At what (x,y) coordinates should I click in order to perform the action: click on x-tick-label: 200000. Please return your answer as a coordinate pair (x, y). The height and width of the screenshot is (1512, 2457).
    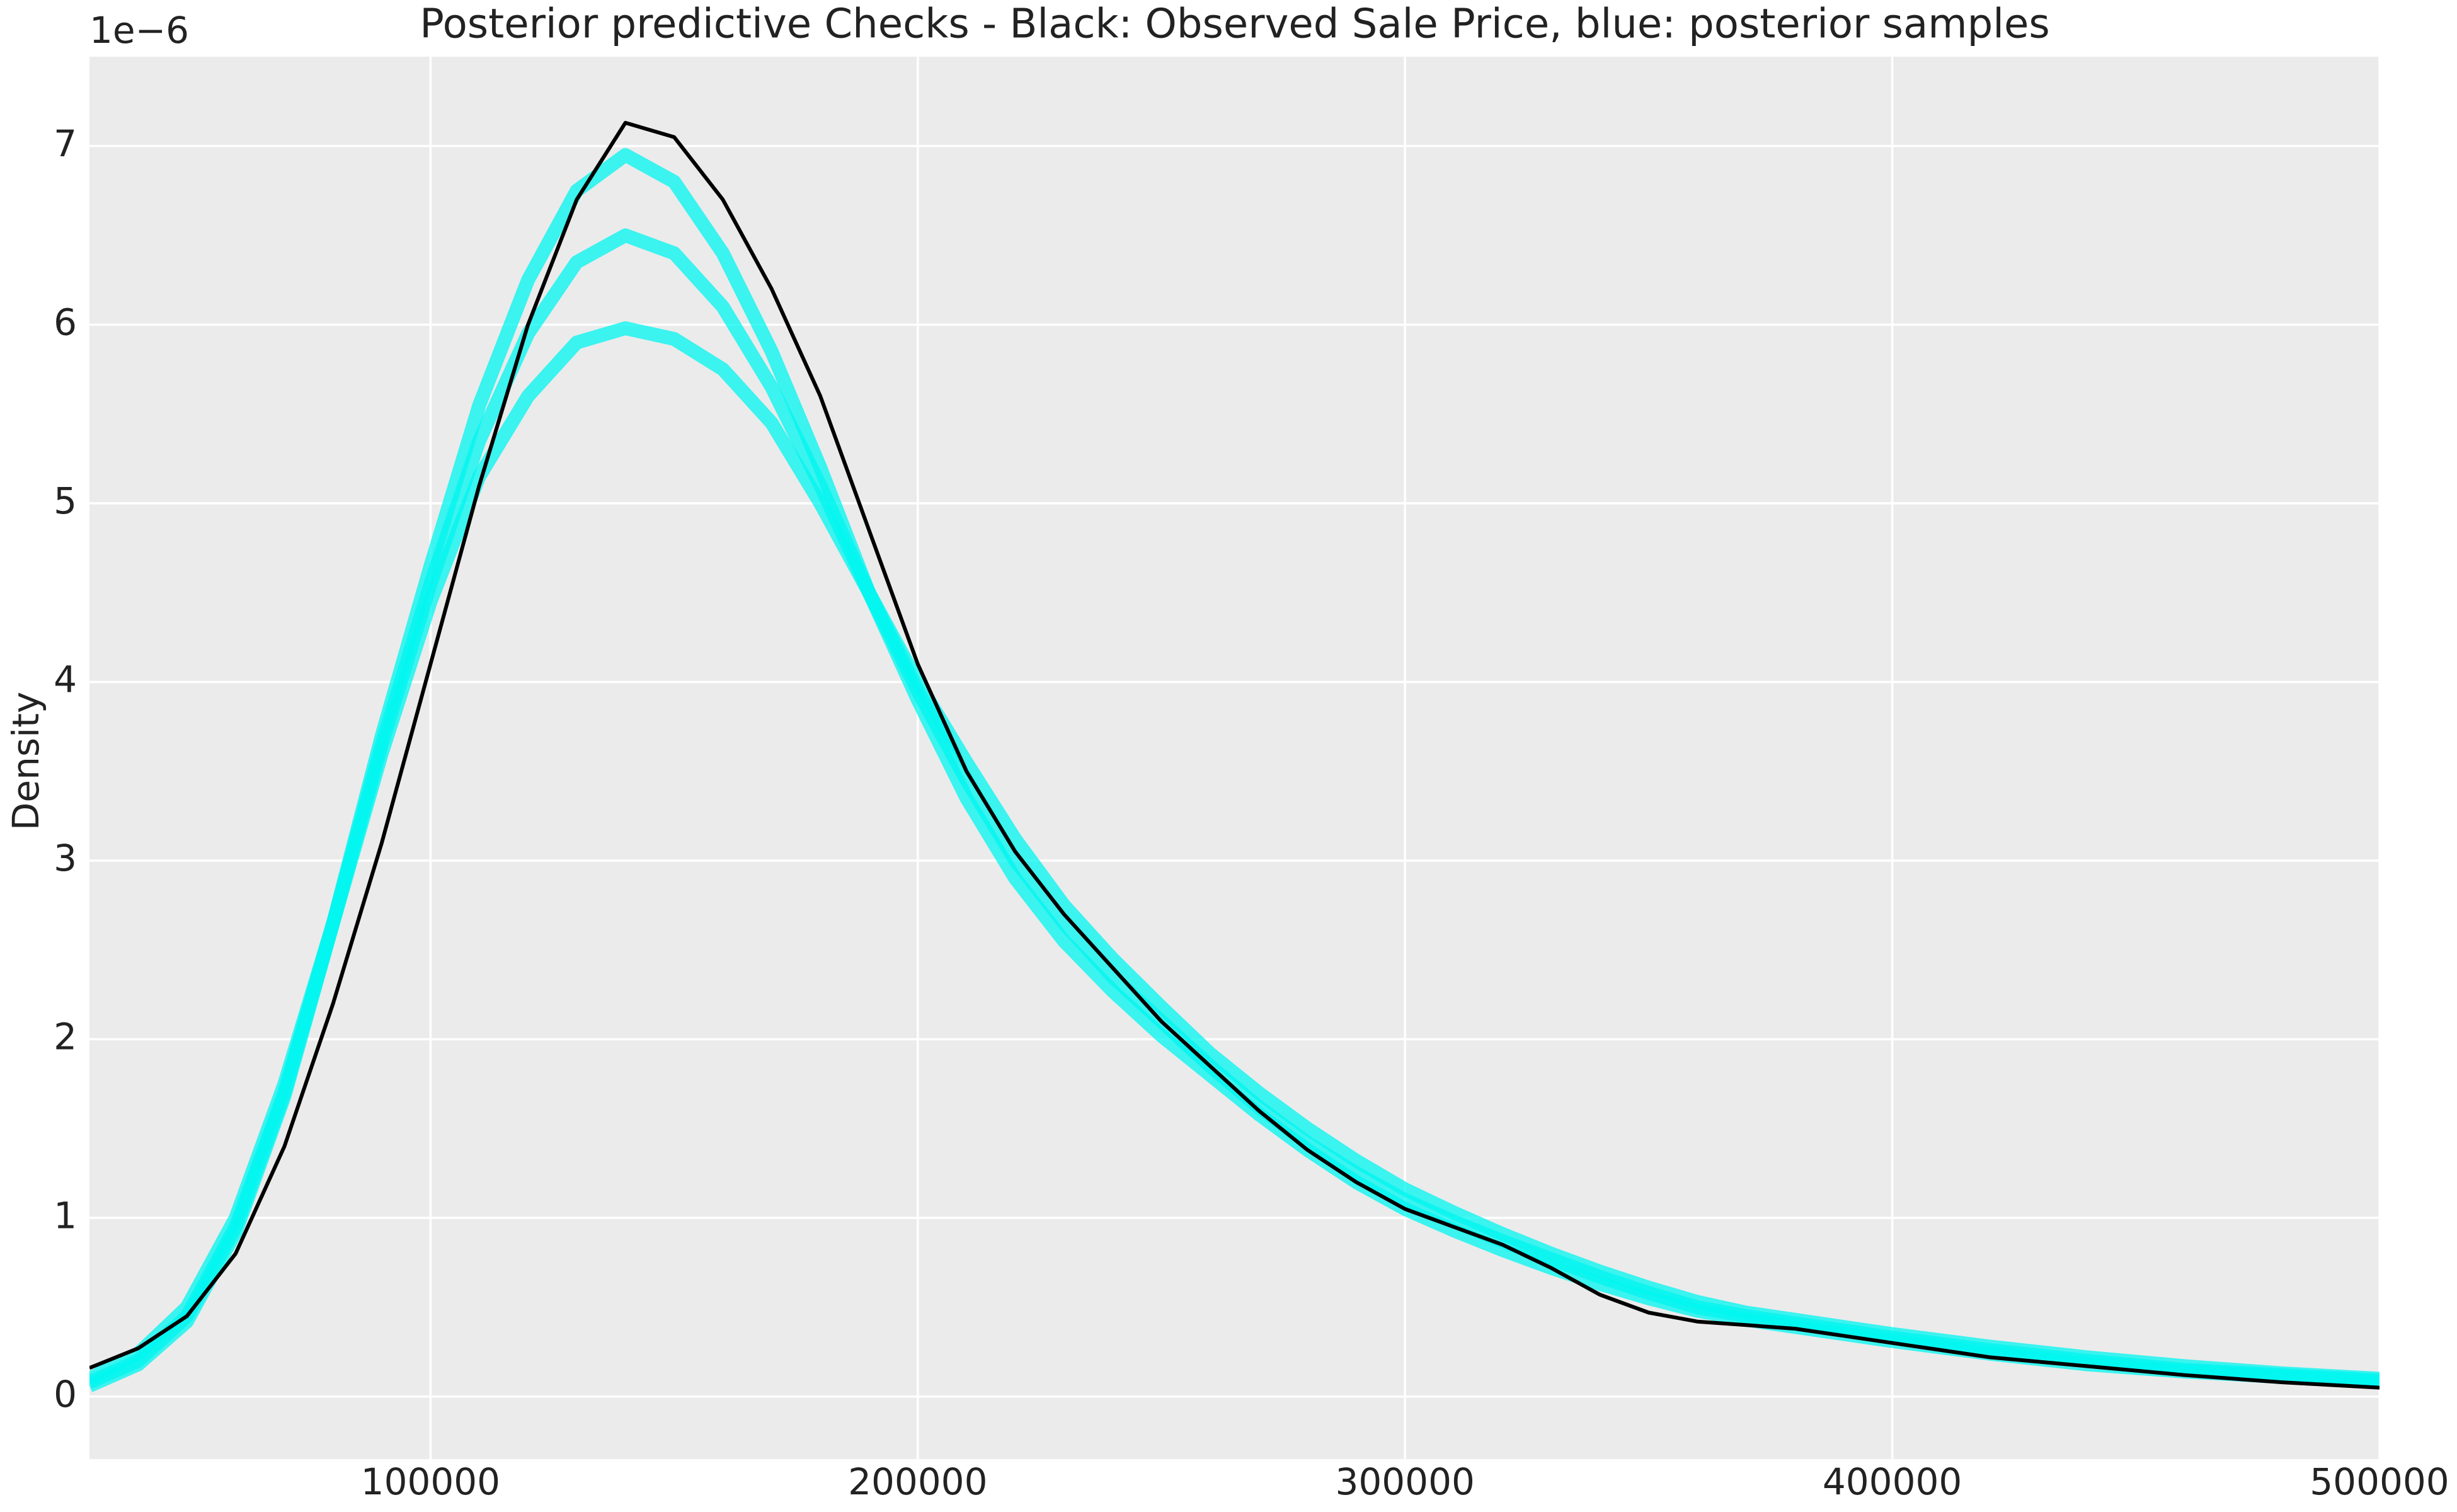
    Looking at the image, I should click on (917, 1481).